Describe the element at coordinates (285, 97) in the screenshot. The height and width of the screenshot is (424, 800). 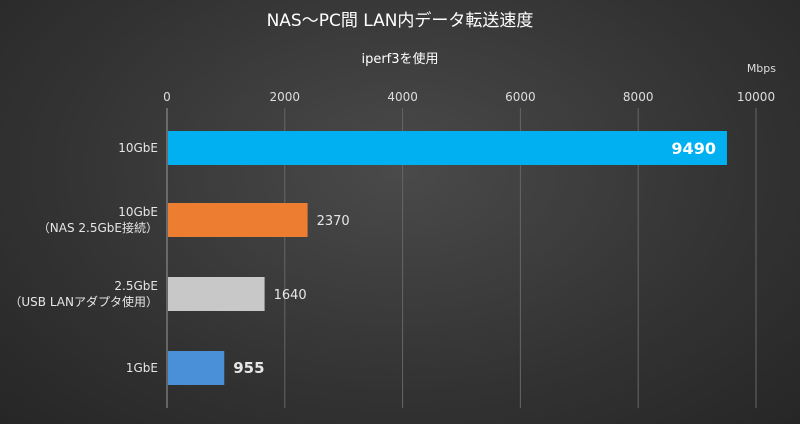
I see `x-tick-label: 2000` at that location.